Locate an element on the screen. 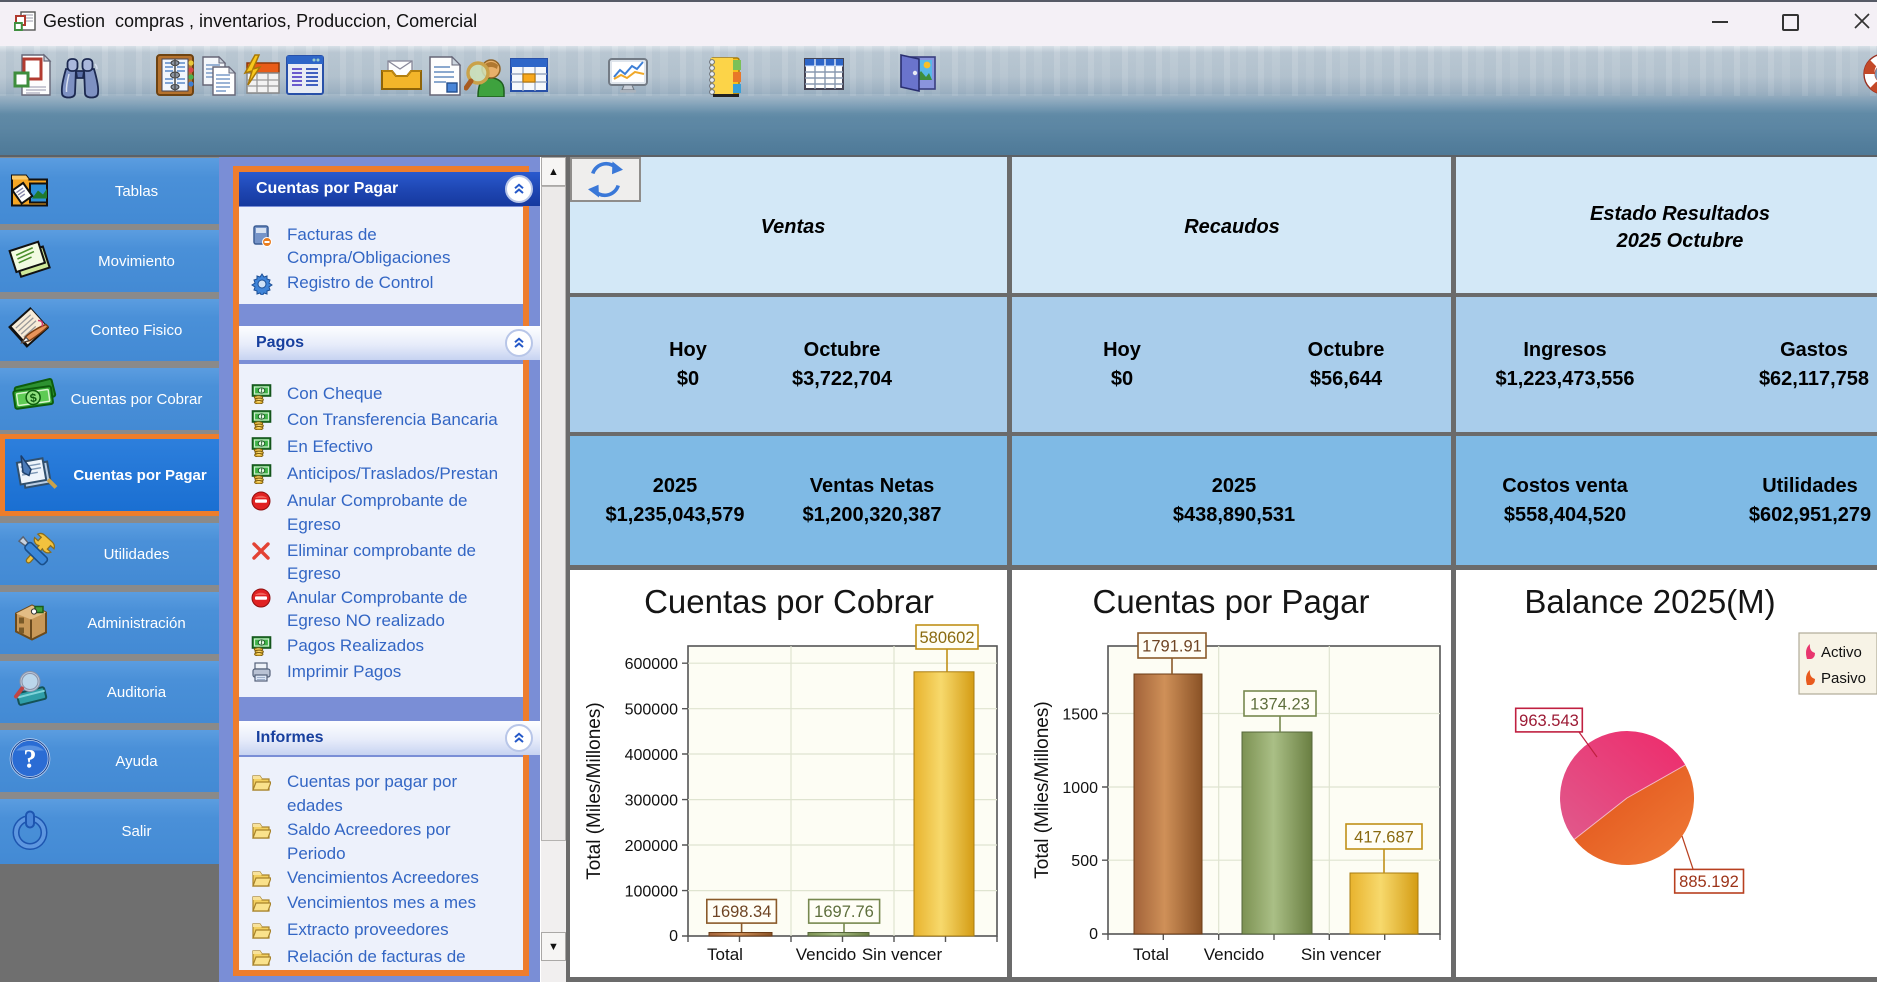 The image size is (1877, 982). svg-text: 500000 is located at coordinates (651, 710).